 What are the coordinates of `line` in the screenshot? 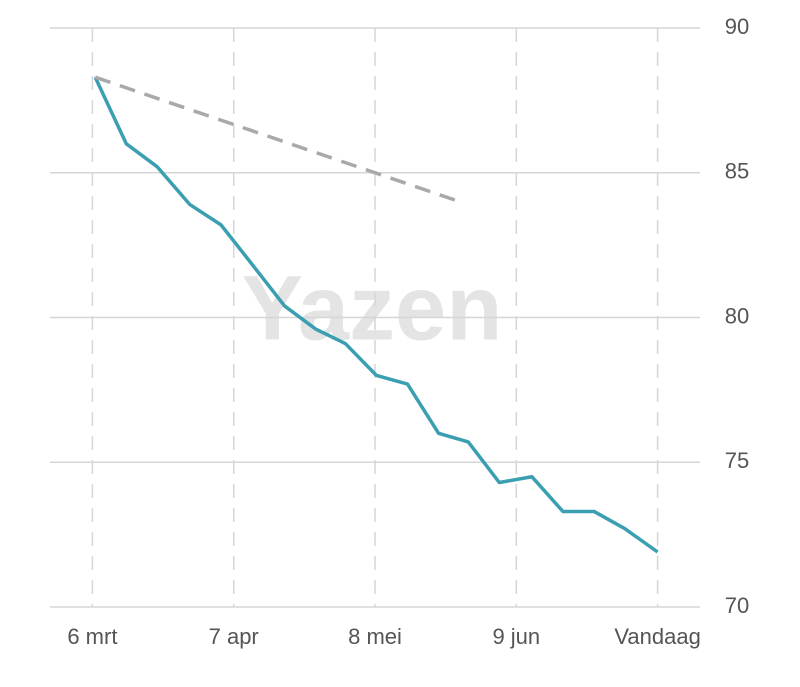 It's located at (277, 139).